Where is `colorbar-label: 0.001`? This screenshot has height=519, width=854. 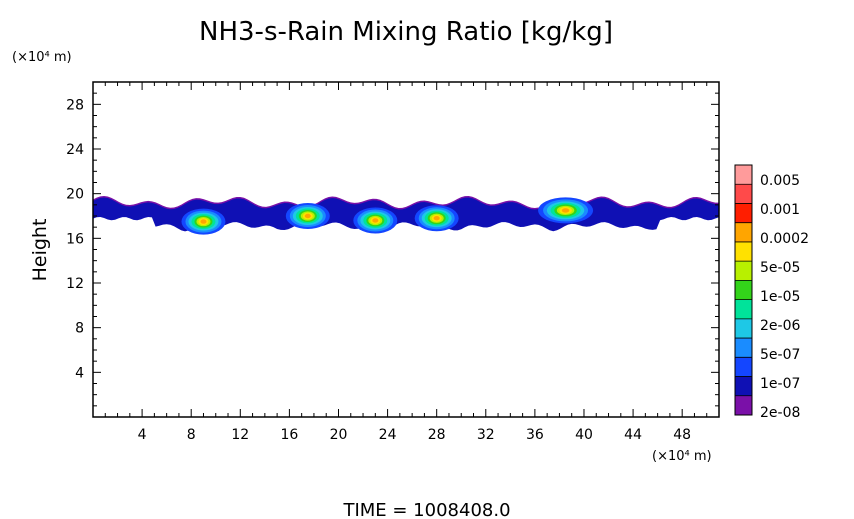
colorbar-label: 0.001 is located at coordinates (780, 210).